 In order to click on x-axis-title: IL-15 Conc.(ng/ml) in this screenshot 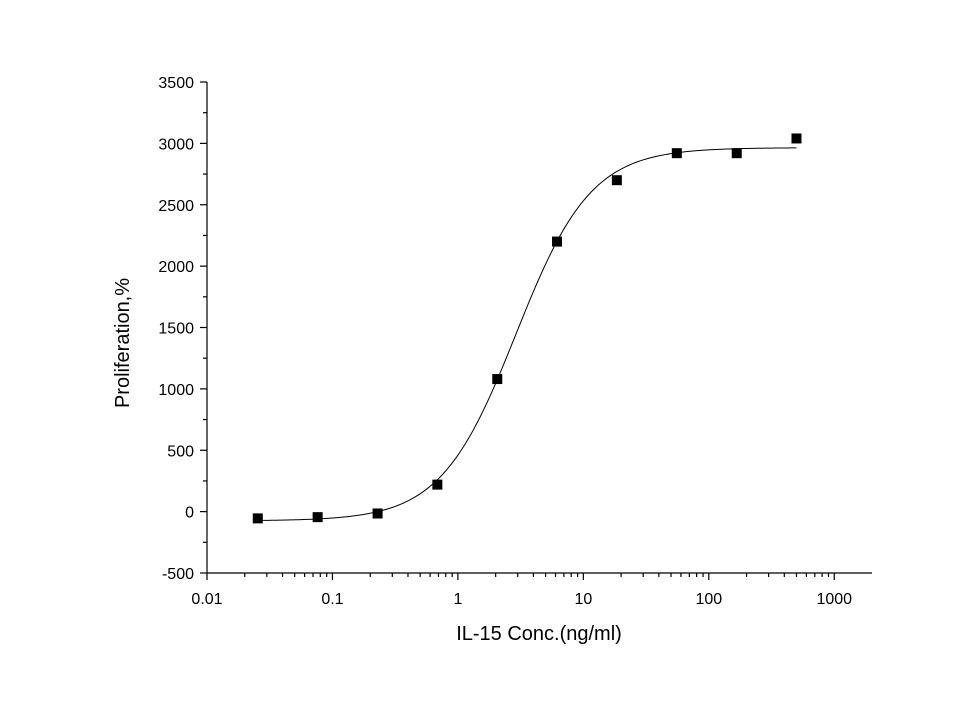, I will do `click(539, 634)`.